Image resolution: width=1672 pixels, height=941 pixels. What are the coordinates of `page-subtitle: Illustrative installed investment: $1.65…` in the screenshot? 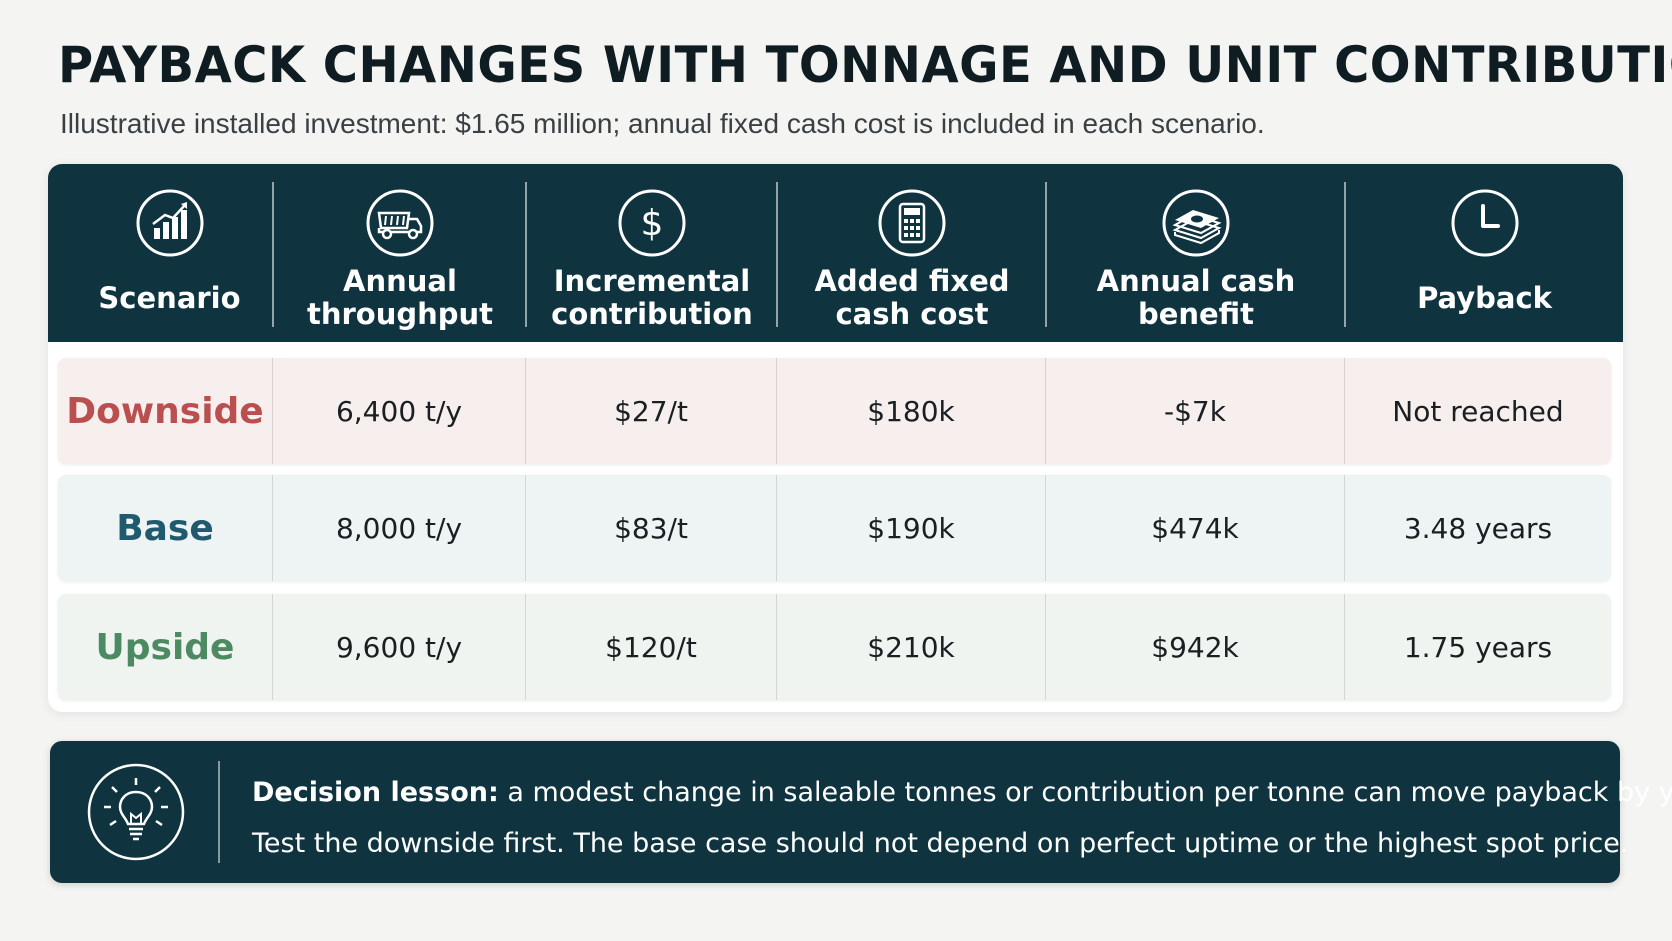 It's located at (662, 123).